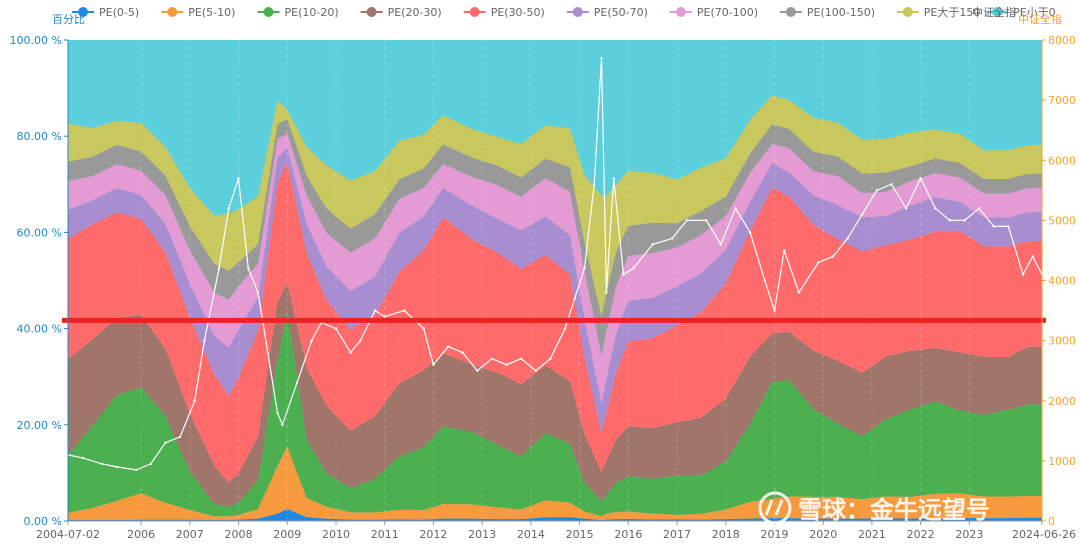 This screenshot has height=548, width=1080. I want to click on x-tick-label: 2018, so click(726, 534).